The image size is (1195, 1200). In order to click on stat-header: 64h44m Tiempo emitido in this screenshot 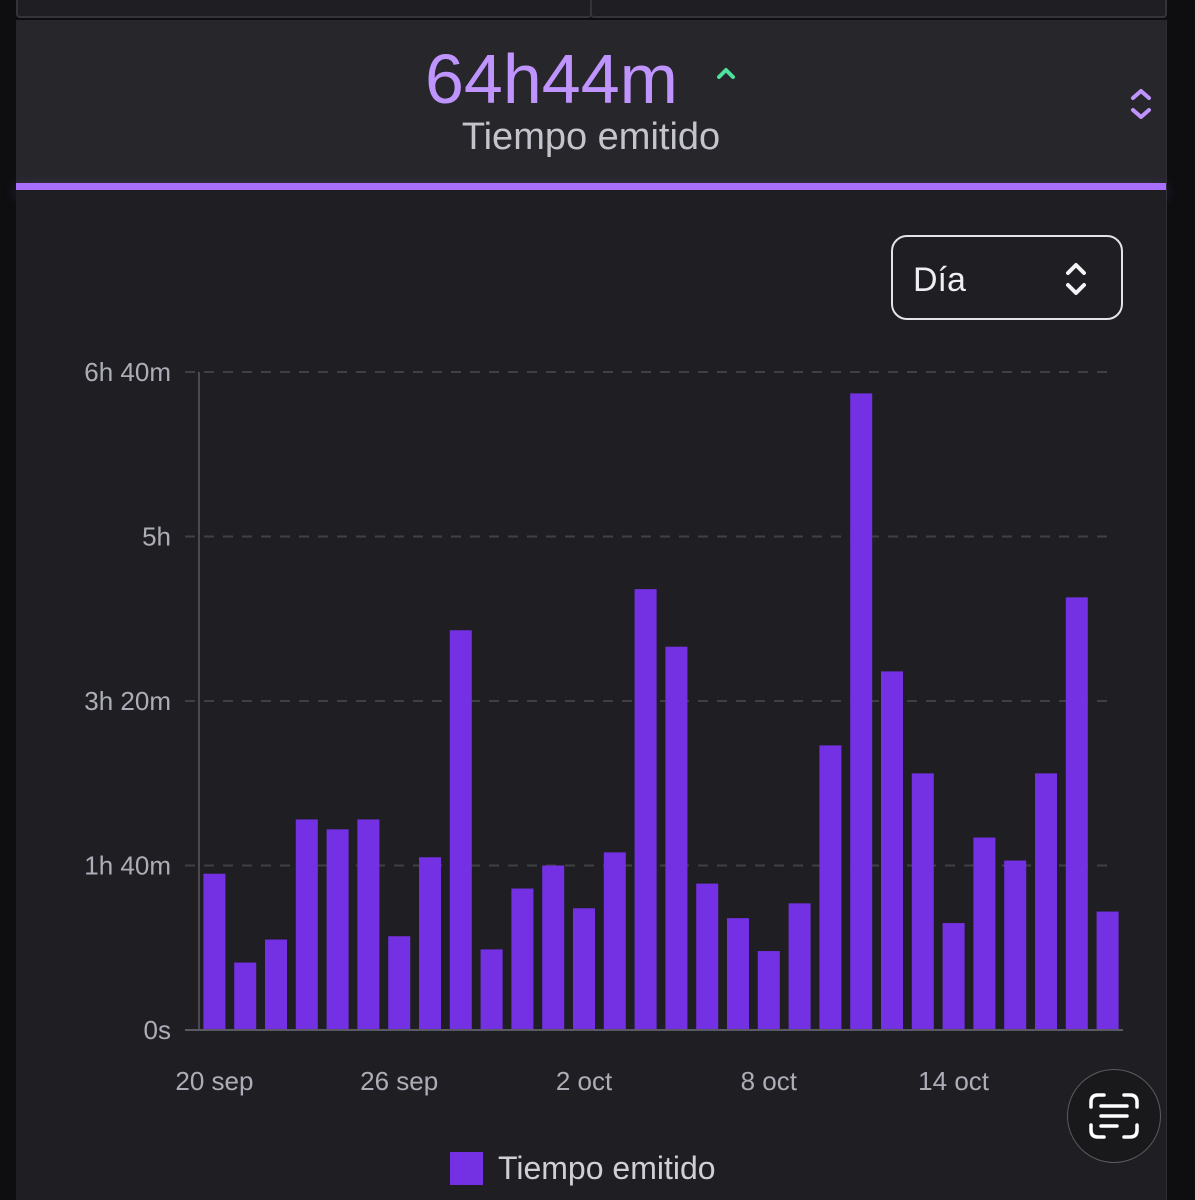, I will do `click(591, 101)`.